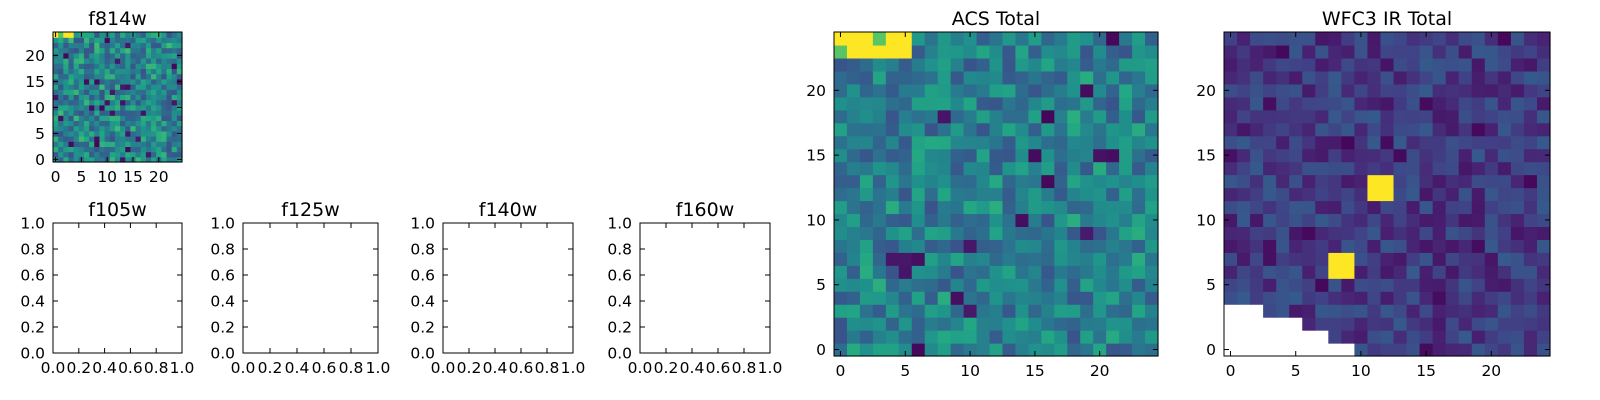 This screenshot has height=400, width=1600. I want to click on x-tick-label: 0.4, so click(297, 368).